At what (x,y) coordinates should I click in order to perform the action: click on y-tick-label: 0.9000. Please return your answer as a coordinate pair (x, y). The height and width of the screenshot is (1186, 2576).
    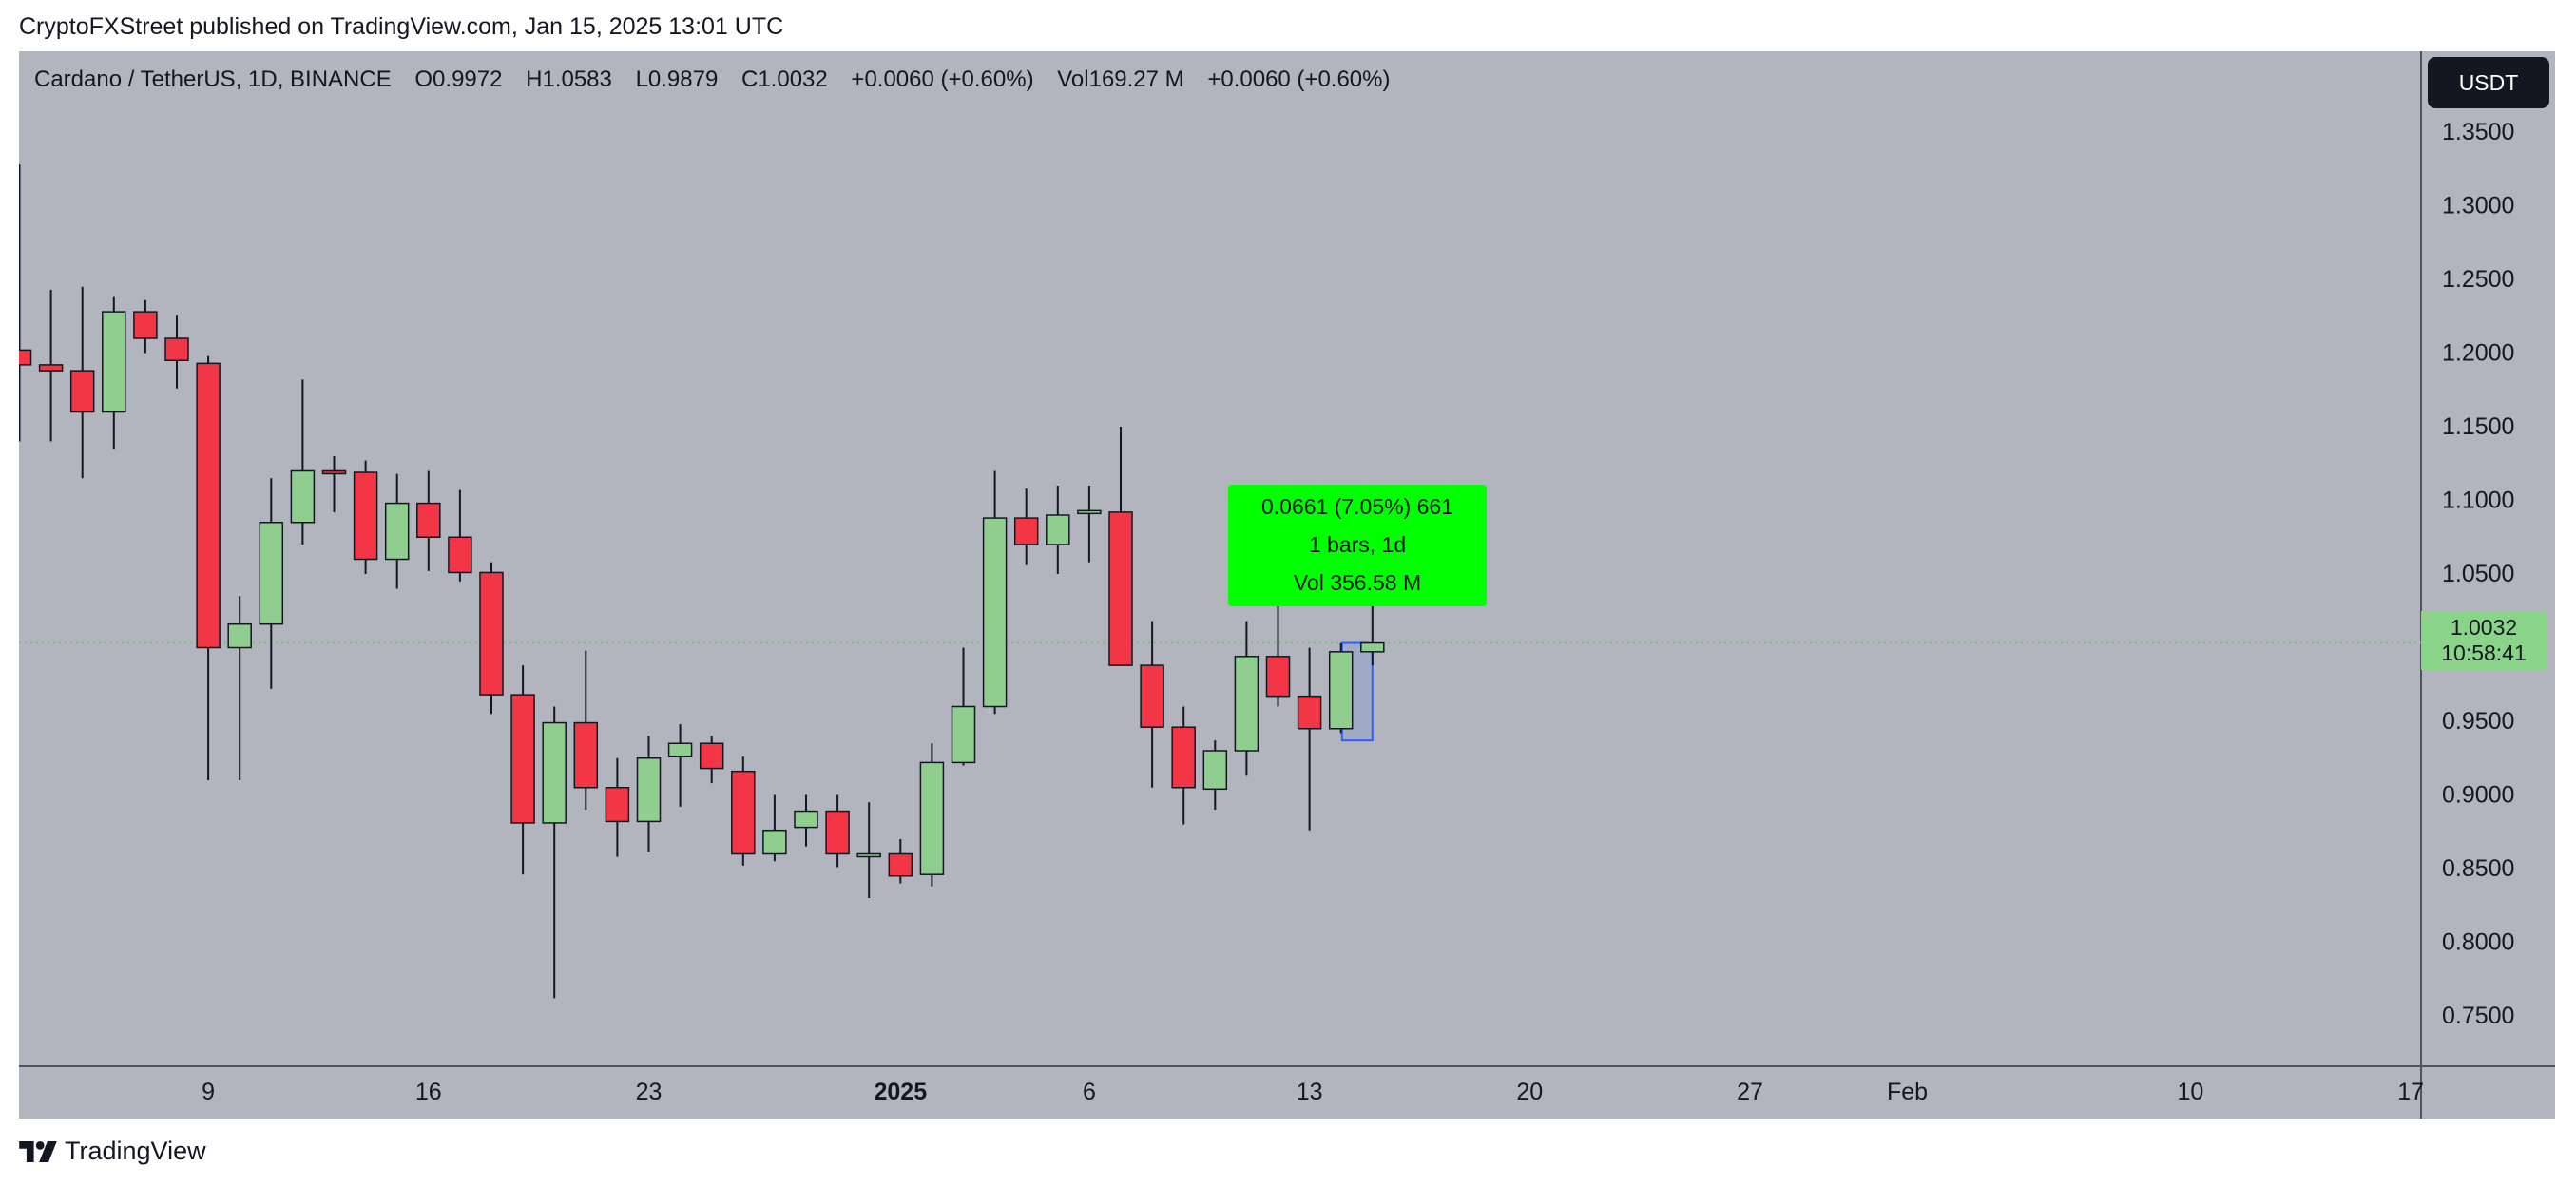
    Looking at the image, I should click on (2478, 795).